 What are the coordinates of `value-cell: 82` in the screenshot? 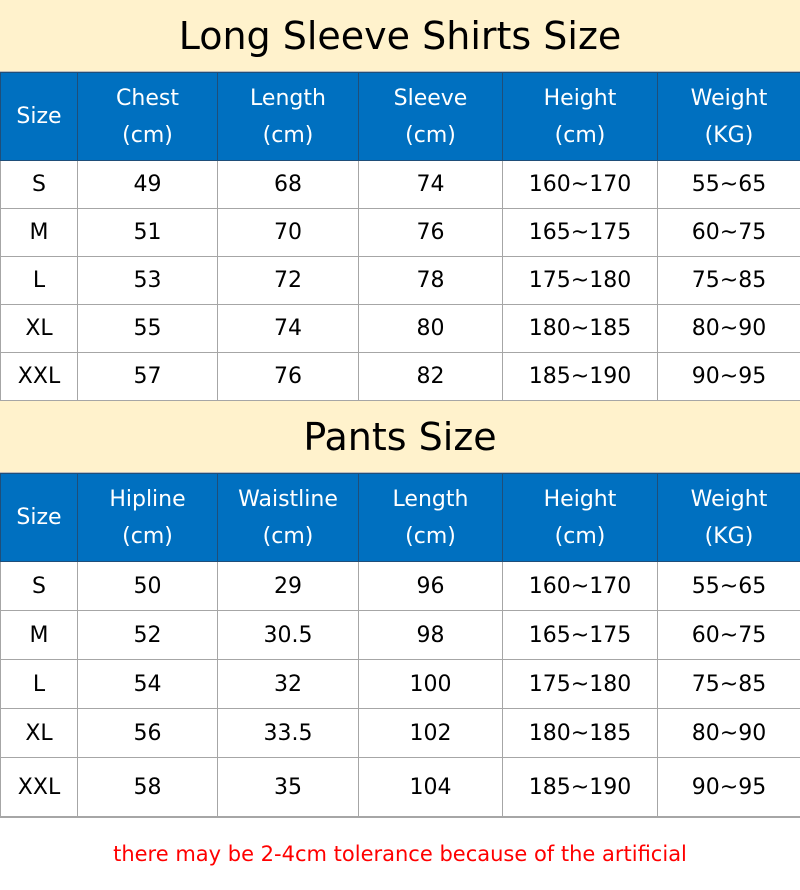 It's located at (431, 377).